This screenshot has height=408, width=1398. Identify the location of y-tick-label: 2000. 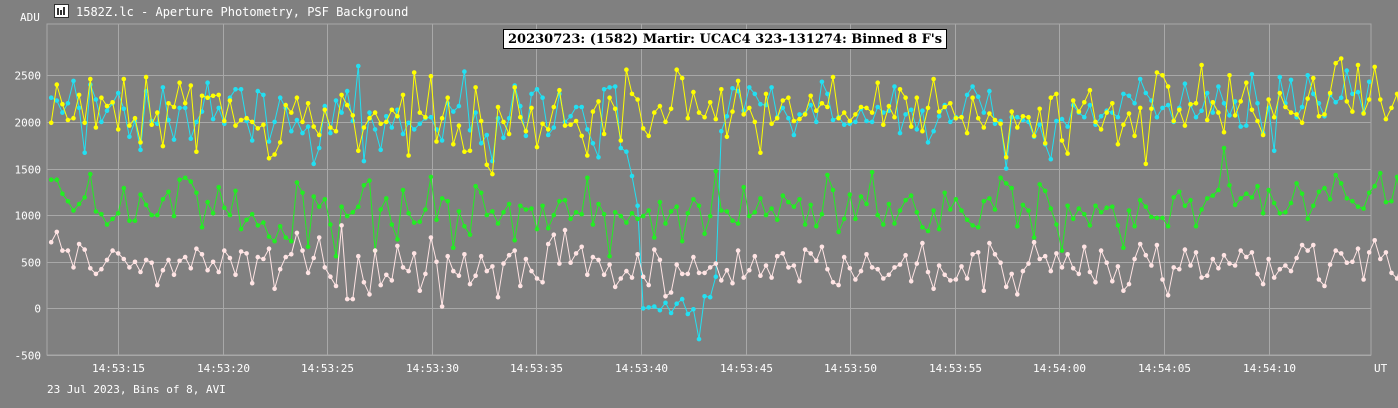
(28, 123).